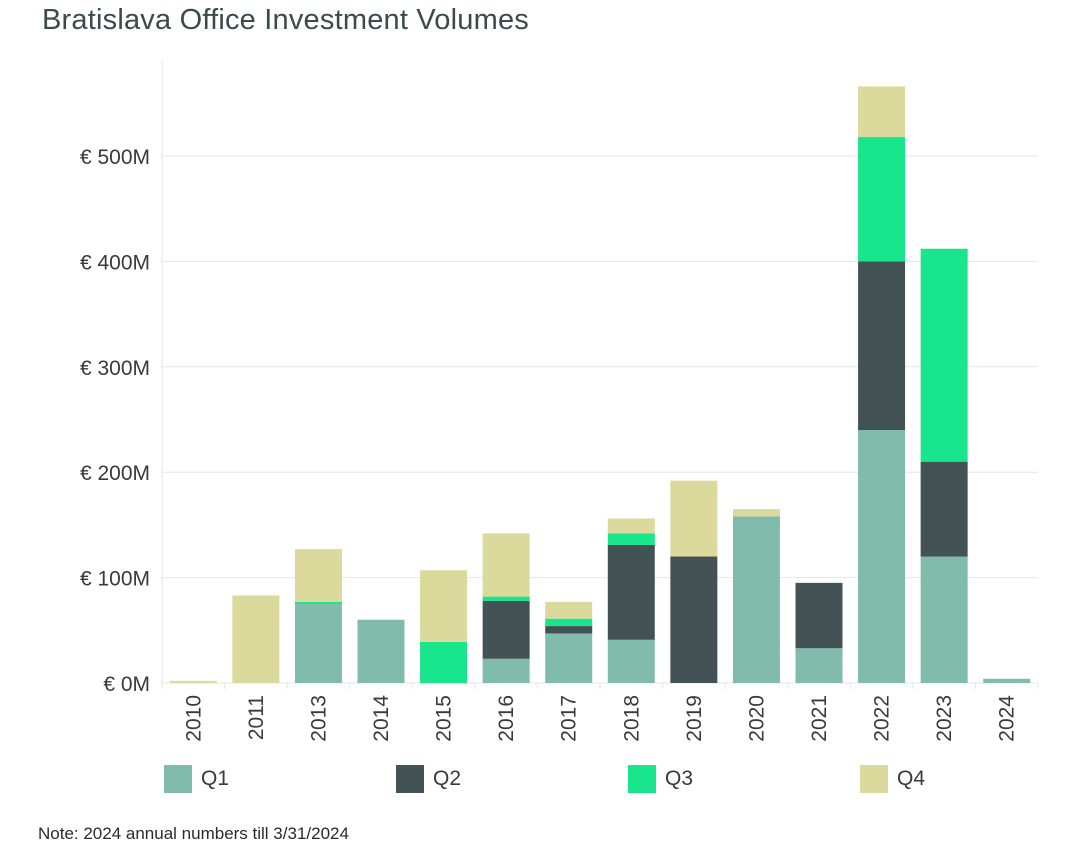  Describe the element at coordinates (115, 368) in the screenshot. I see `y-tick-label: € 300M` at that location.